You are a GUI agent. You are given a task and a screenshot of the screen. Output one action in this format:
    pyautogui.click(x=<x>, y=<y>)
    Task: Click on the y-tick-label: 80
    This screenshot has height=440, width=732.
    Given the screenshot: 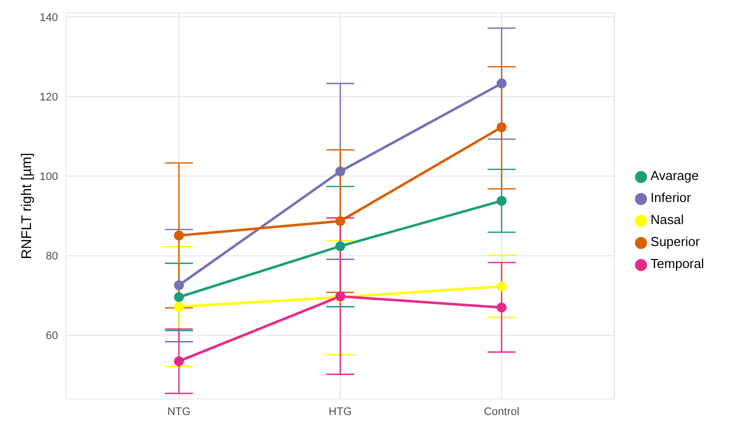 What is the action you would take?
    pyautogui.click(x=52, y=256)
    